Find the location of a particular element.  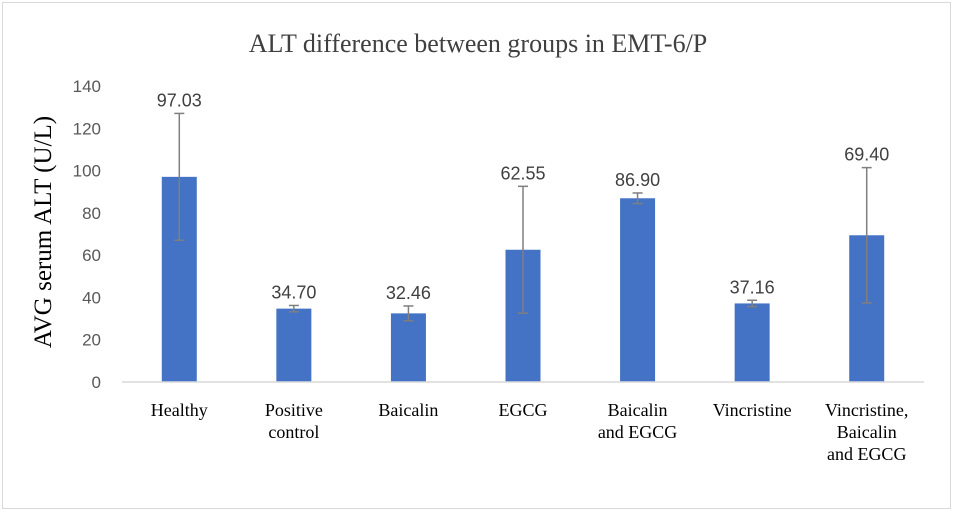

y-tick-label: 80 is located at coordinates (91, 213).